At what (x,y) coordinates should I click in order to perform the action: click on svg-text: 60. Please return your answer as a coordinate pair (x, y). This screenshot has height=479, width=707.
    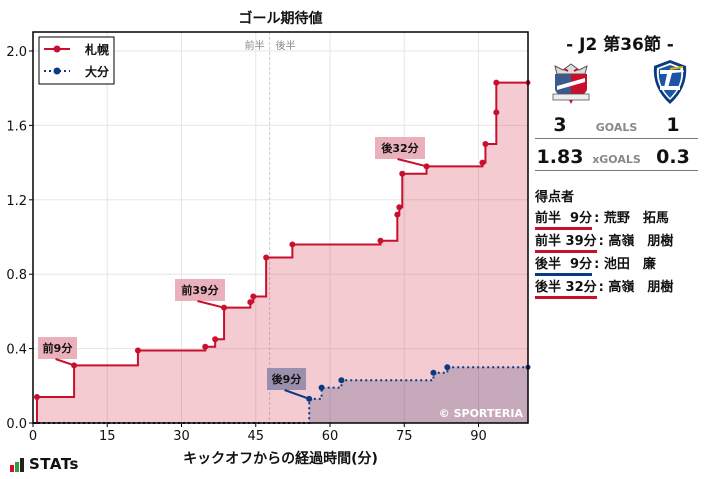
    Looking at the image, I should click on (330, 436).